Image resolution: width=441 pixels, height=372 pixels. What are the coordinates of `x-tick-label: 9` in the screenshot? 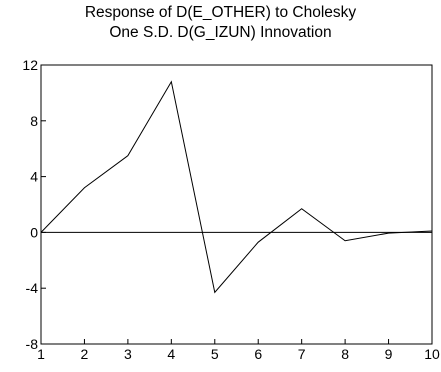 It's located at (389, 354).